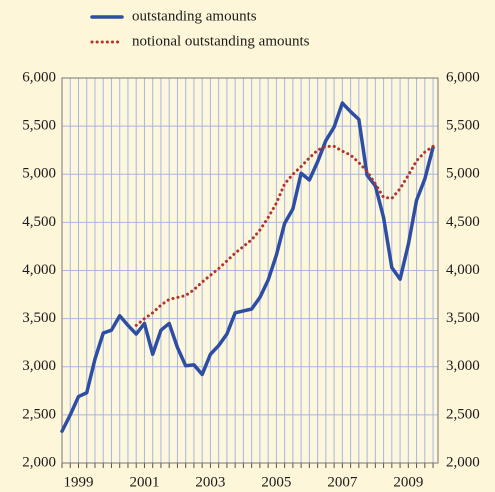  I want to click on y-tick-label: 4,000, so click(39, 270).